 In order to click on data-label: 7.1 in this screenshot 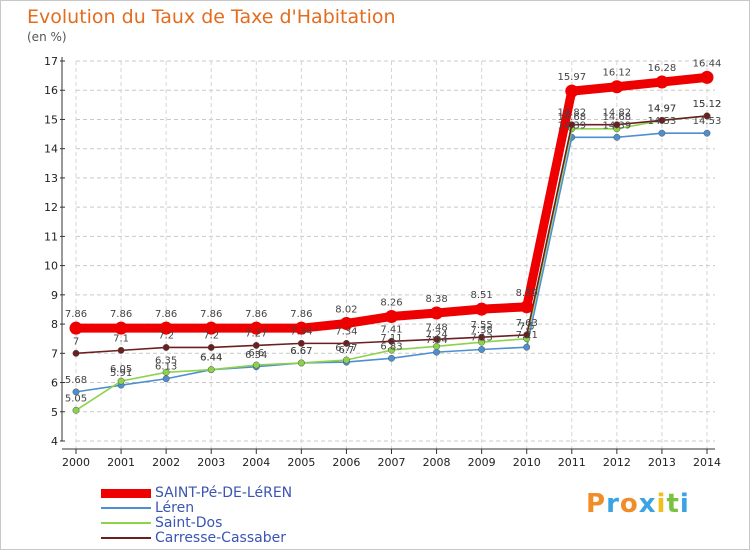, I will do `click(121, 338)`.